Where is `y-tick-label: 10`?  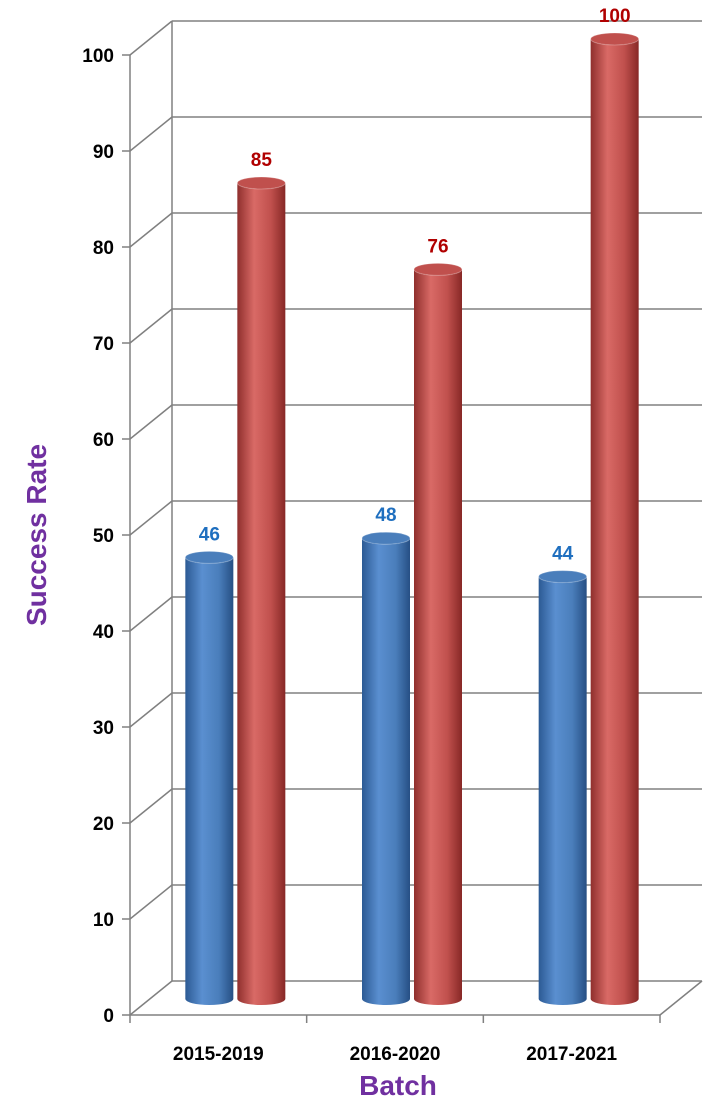 y-tick-label: 10 is located at coordinates (103, 920).